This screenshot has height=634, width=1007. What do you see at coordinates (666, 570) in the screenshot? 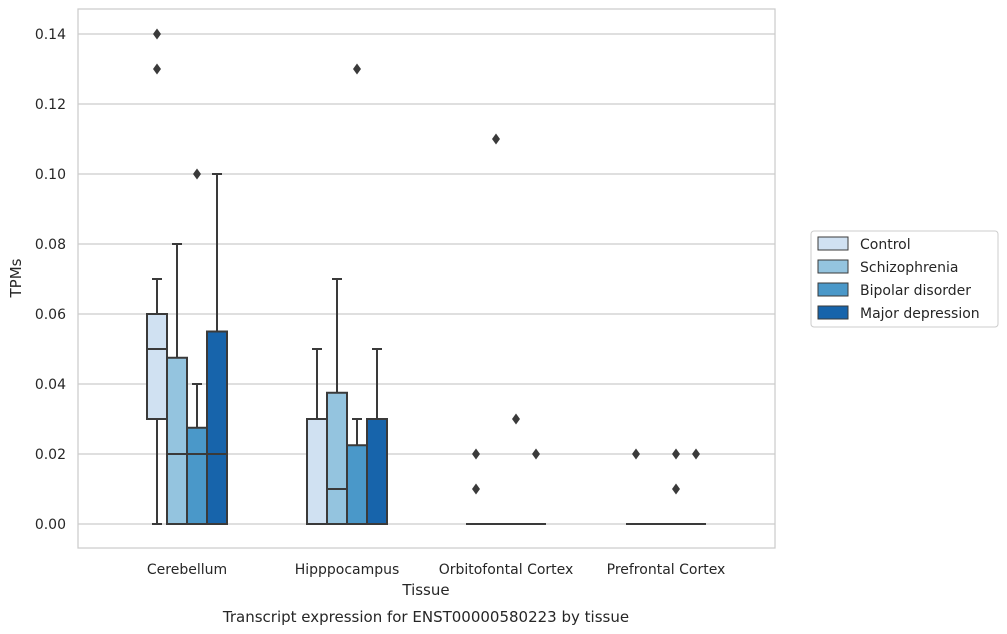
I see `x-tick-label: Prefrontal Cortex` at bounding box center [666, 570].